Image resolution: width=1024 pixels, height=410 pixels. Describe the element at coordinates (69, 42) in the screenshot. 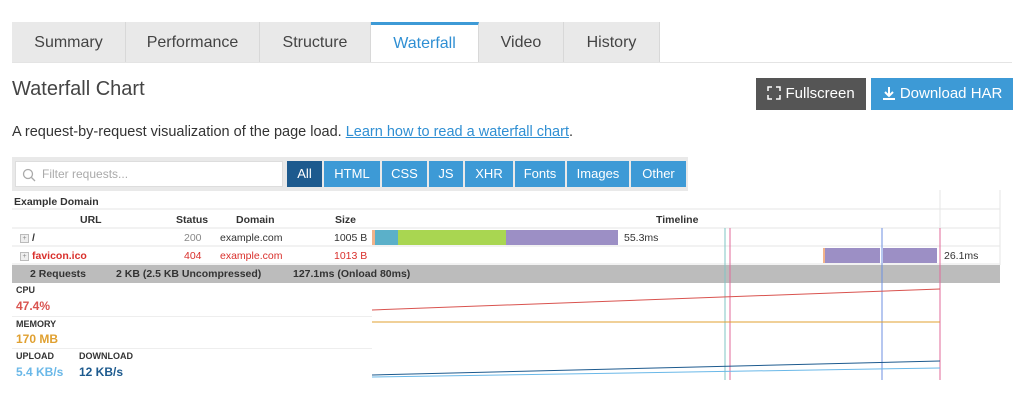

I see `tab: Summary` at that location.